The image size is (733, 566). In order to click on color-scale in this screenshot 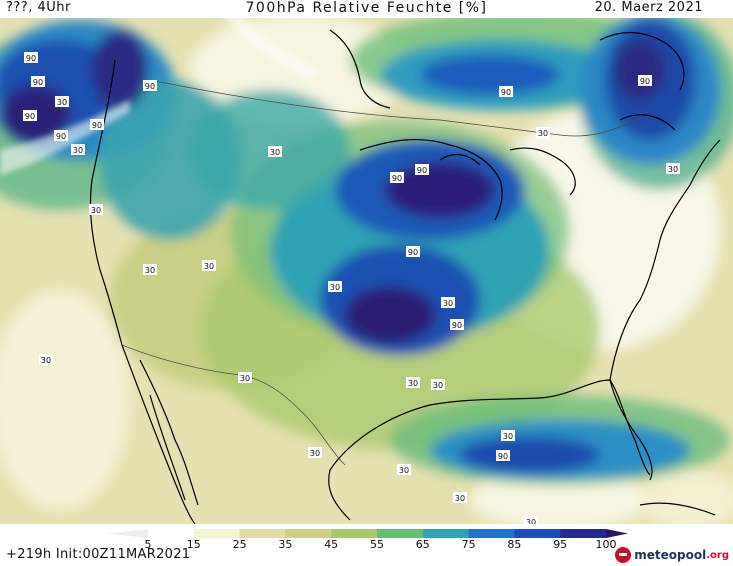, I will do `click(368, 533)`.